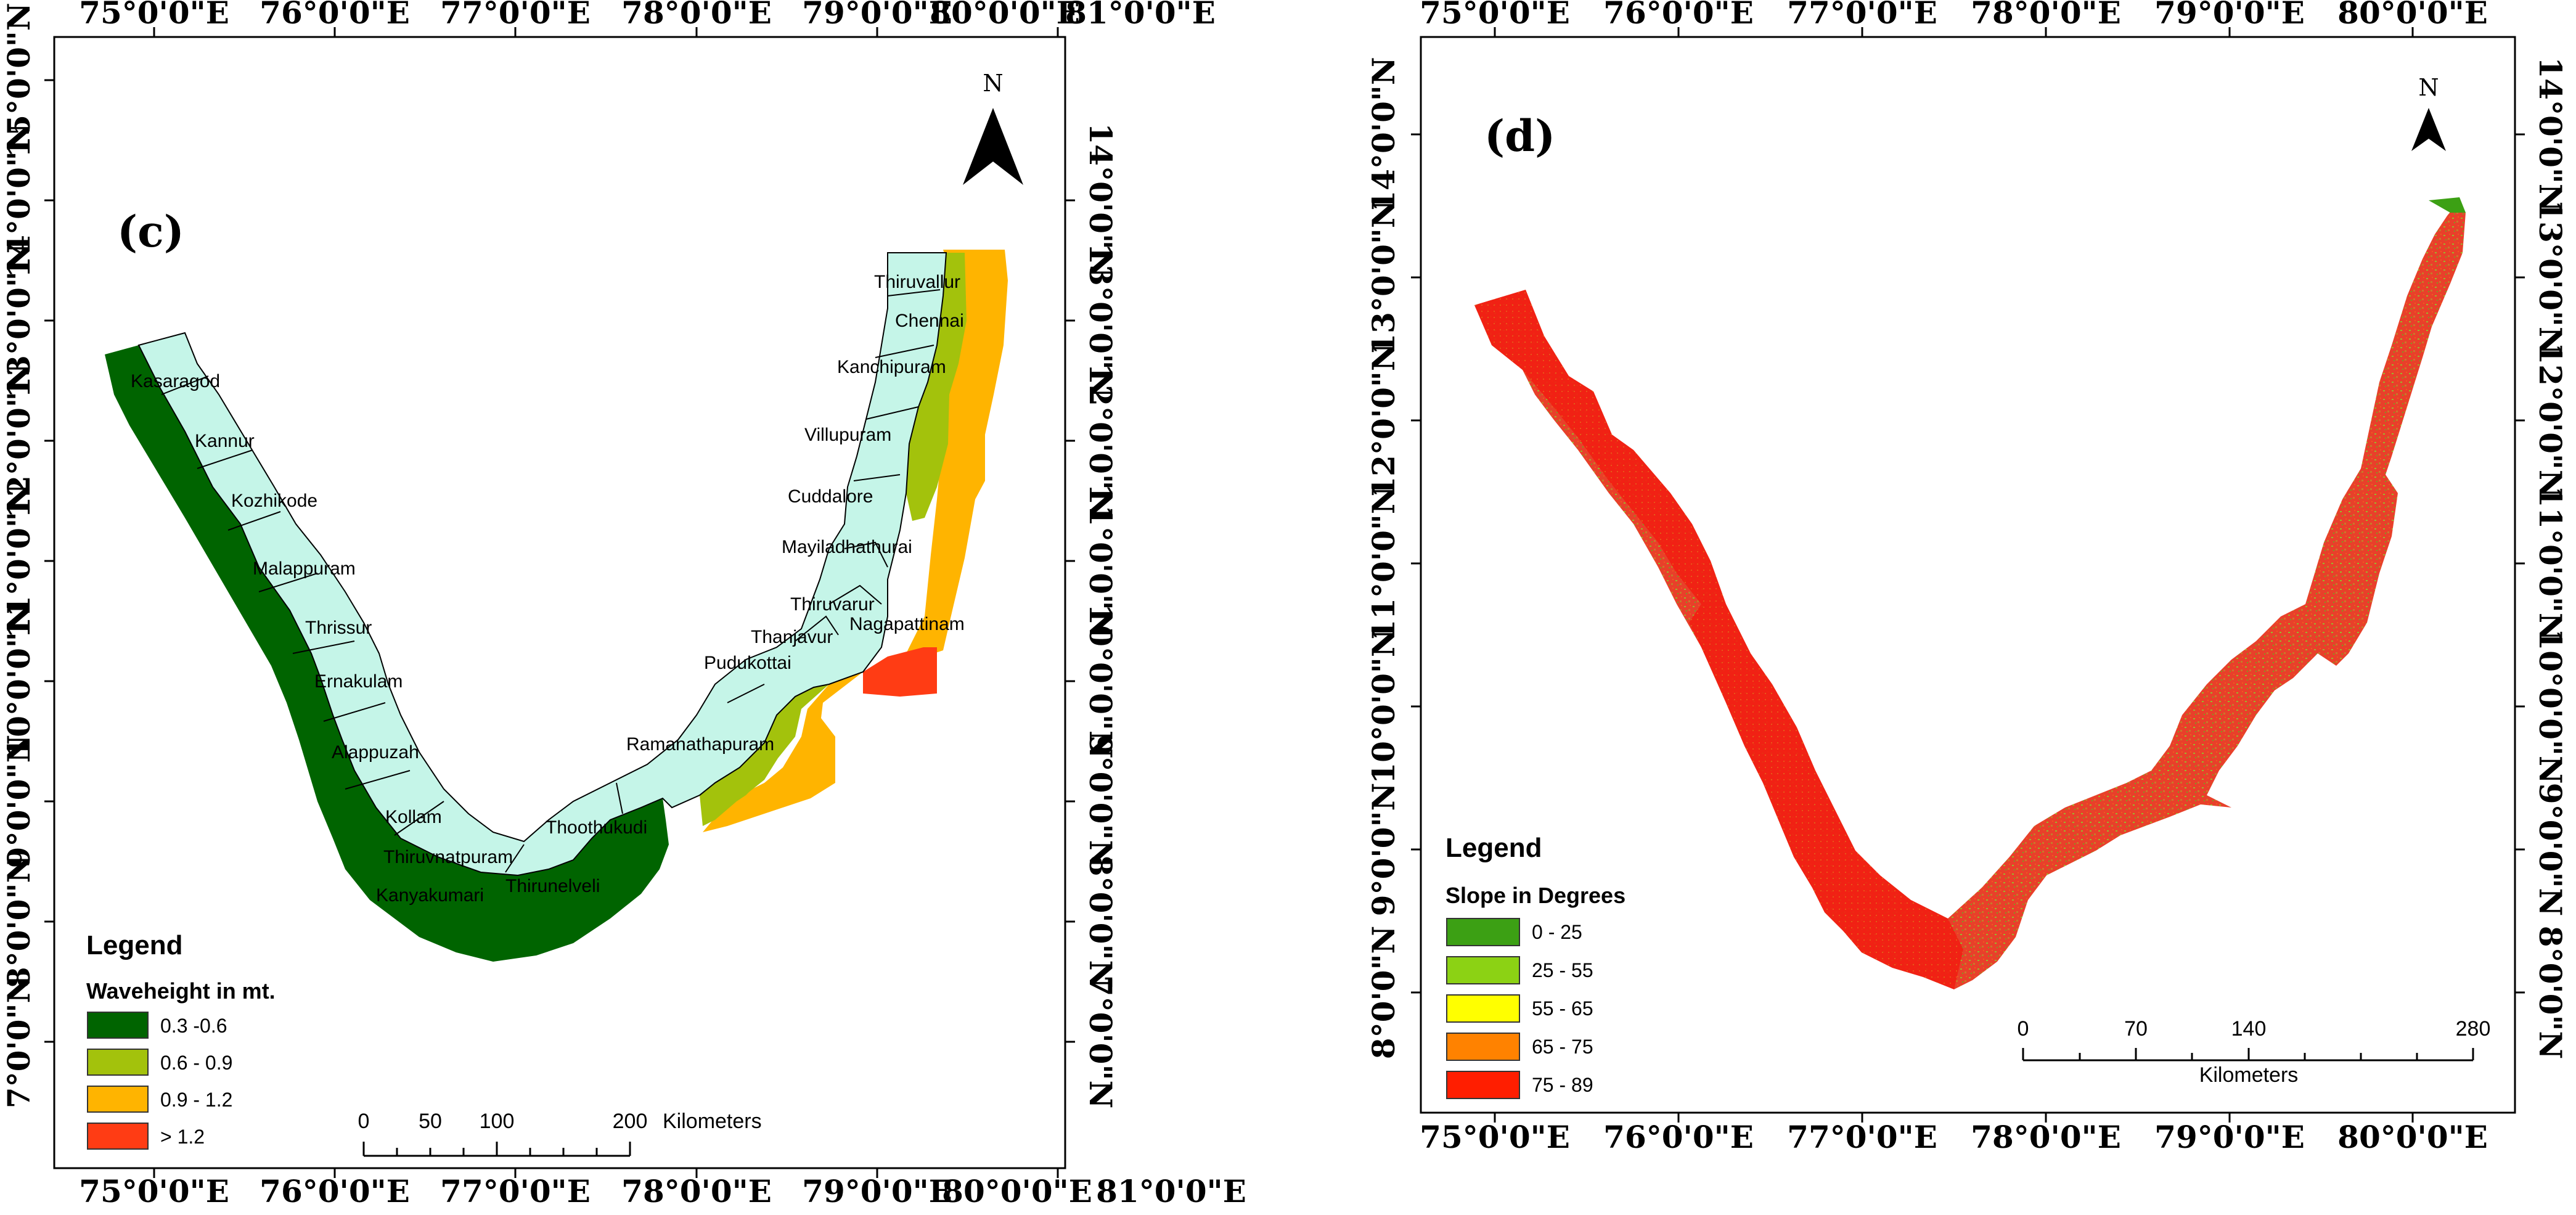  I want to click on district-label: Ramanathapuram, so click(700, 745).